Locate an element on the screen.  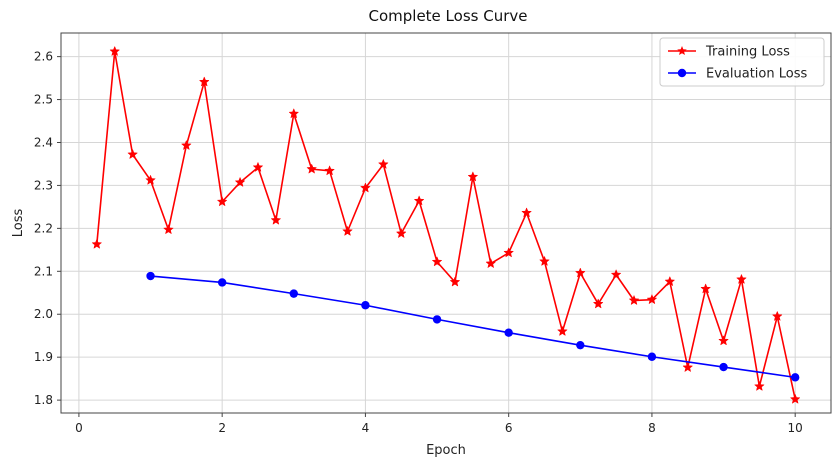
legend-box is located at coordinates (742, 62).